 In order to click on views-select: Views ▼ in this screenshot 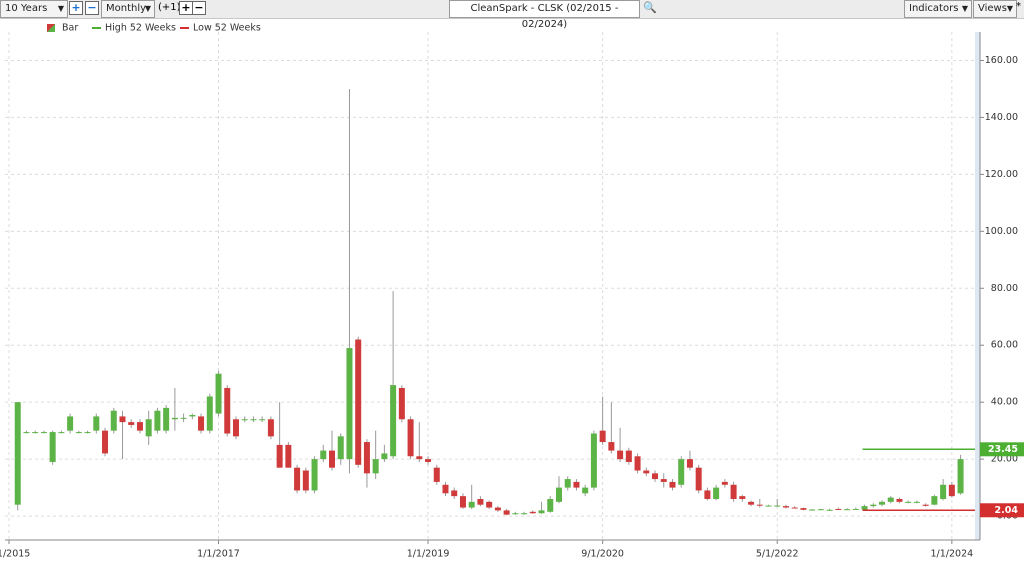, I will do `click(995, 9)`.